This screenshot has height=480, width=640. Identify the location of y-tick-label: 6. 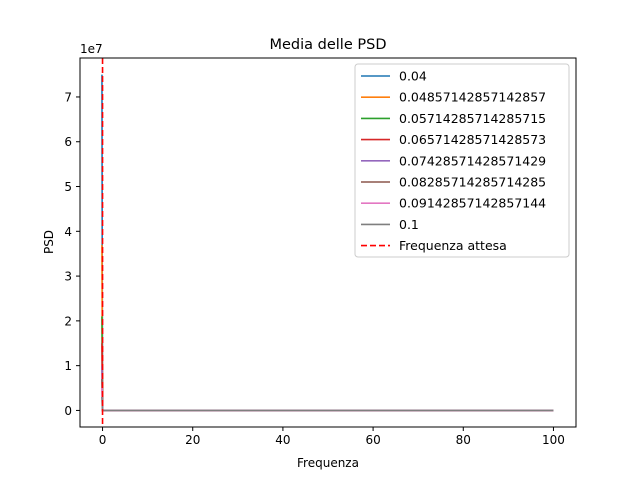
(68, 142).